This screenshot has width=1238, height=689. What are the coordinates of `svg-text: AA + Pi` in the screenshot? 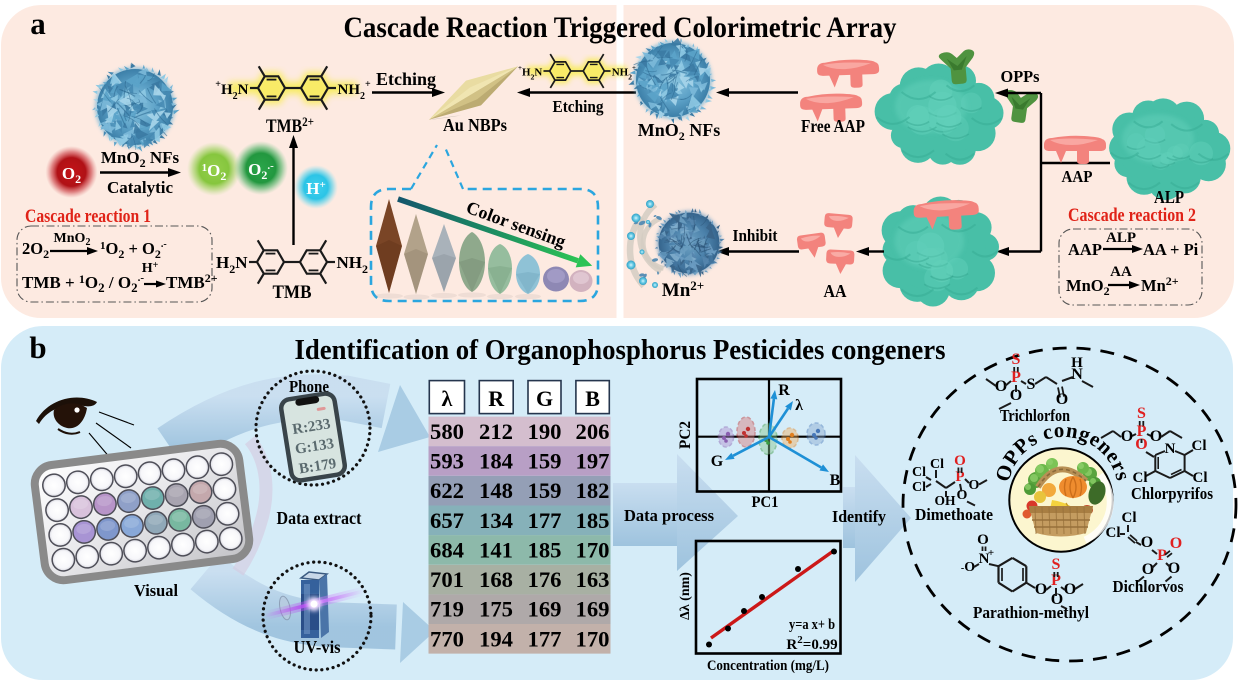 It's located at (1171, 249).